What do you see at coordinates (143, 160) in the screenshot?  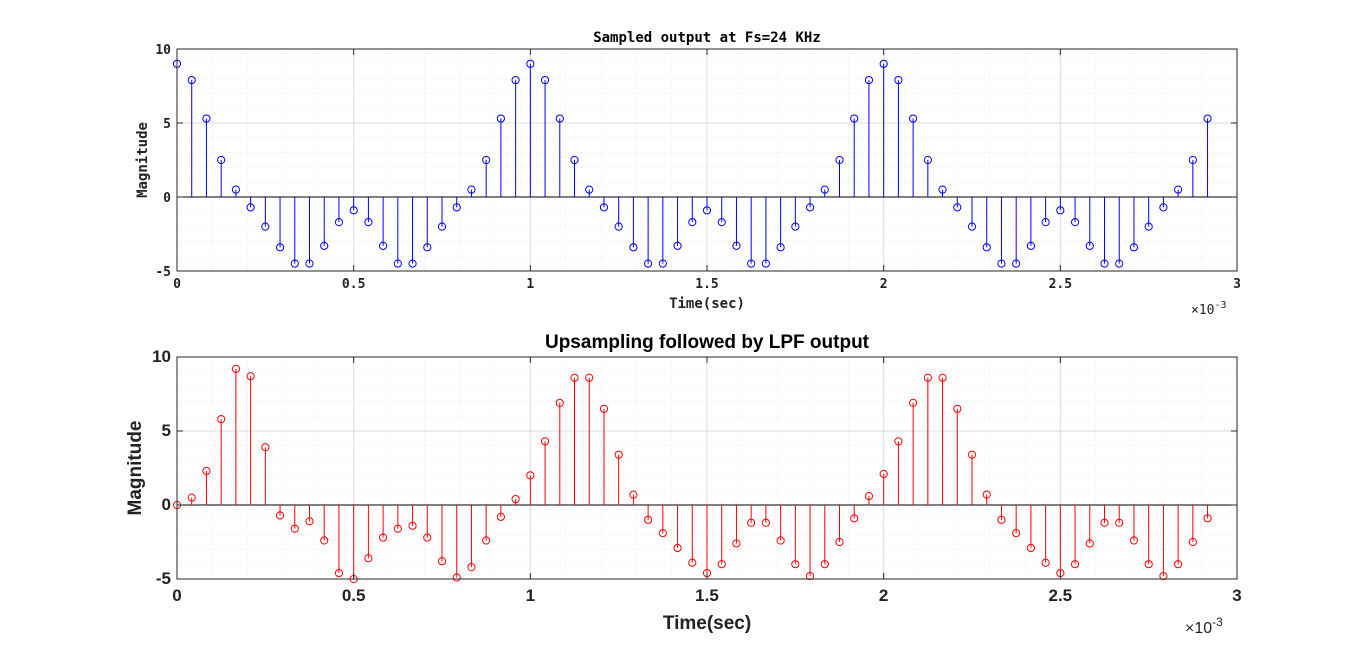 I see `top-y-axis-label: Magnitude` at bounding box center [143, 160].